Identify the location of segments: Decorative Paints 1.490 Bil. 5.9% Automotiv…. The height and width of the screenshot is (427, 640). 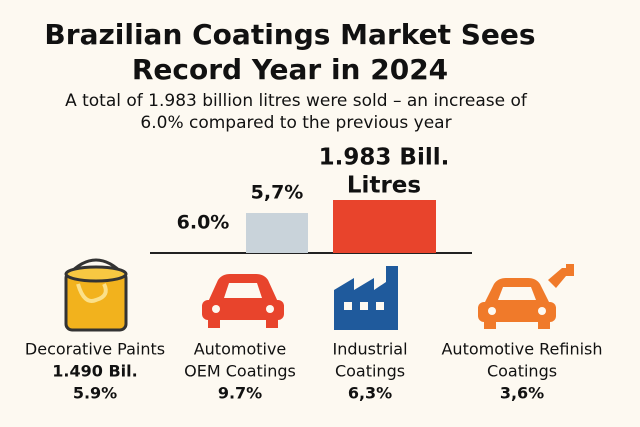
(314, 371).